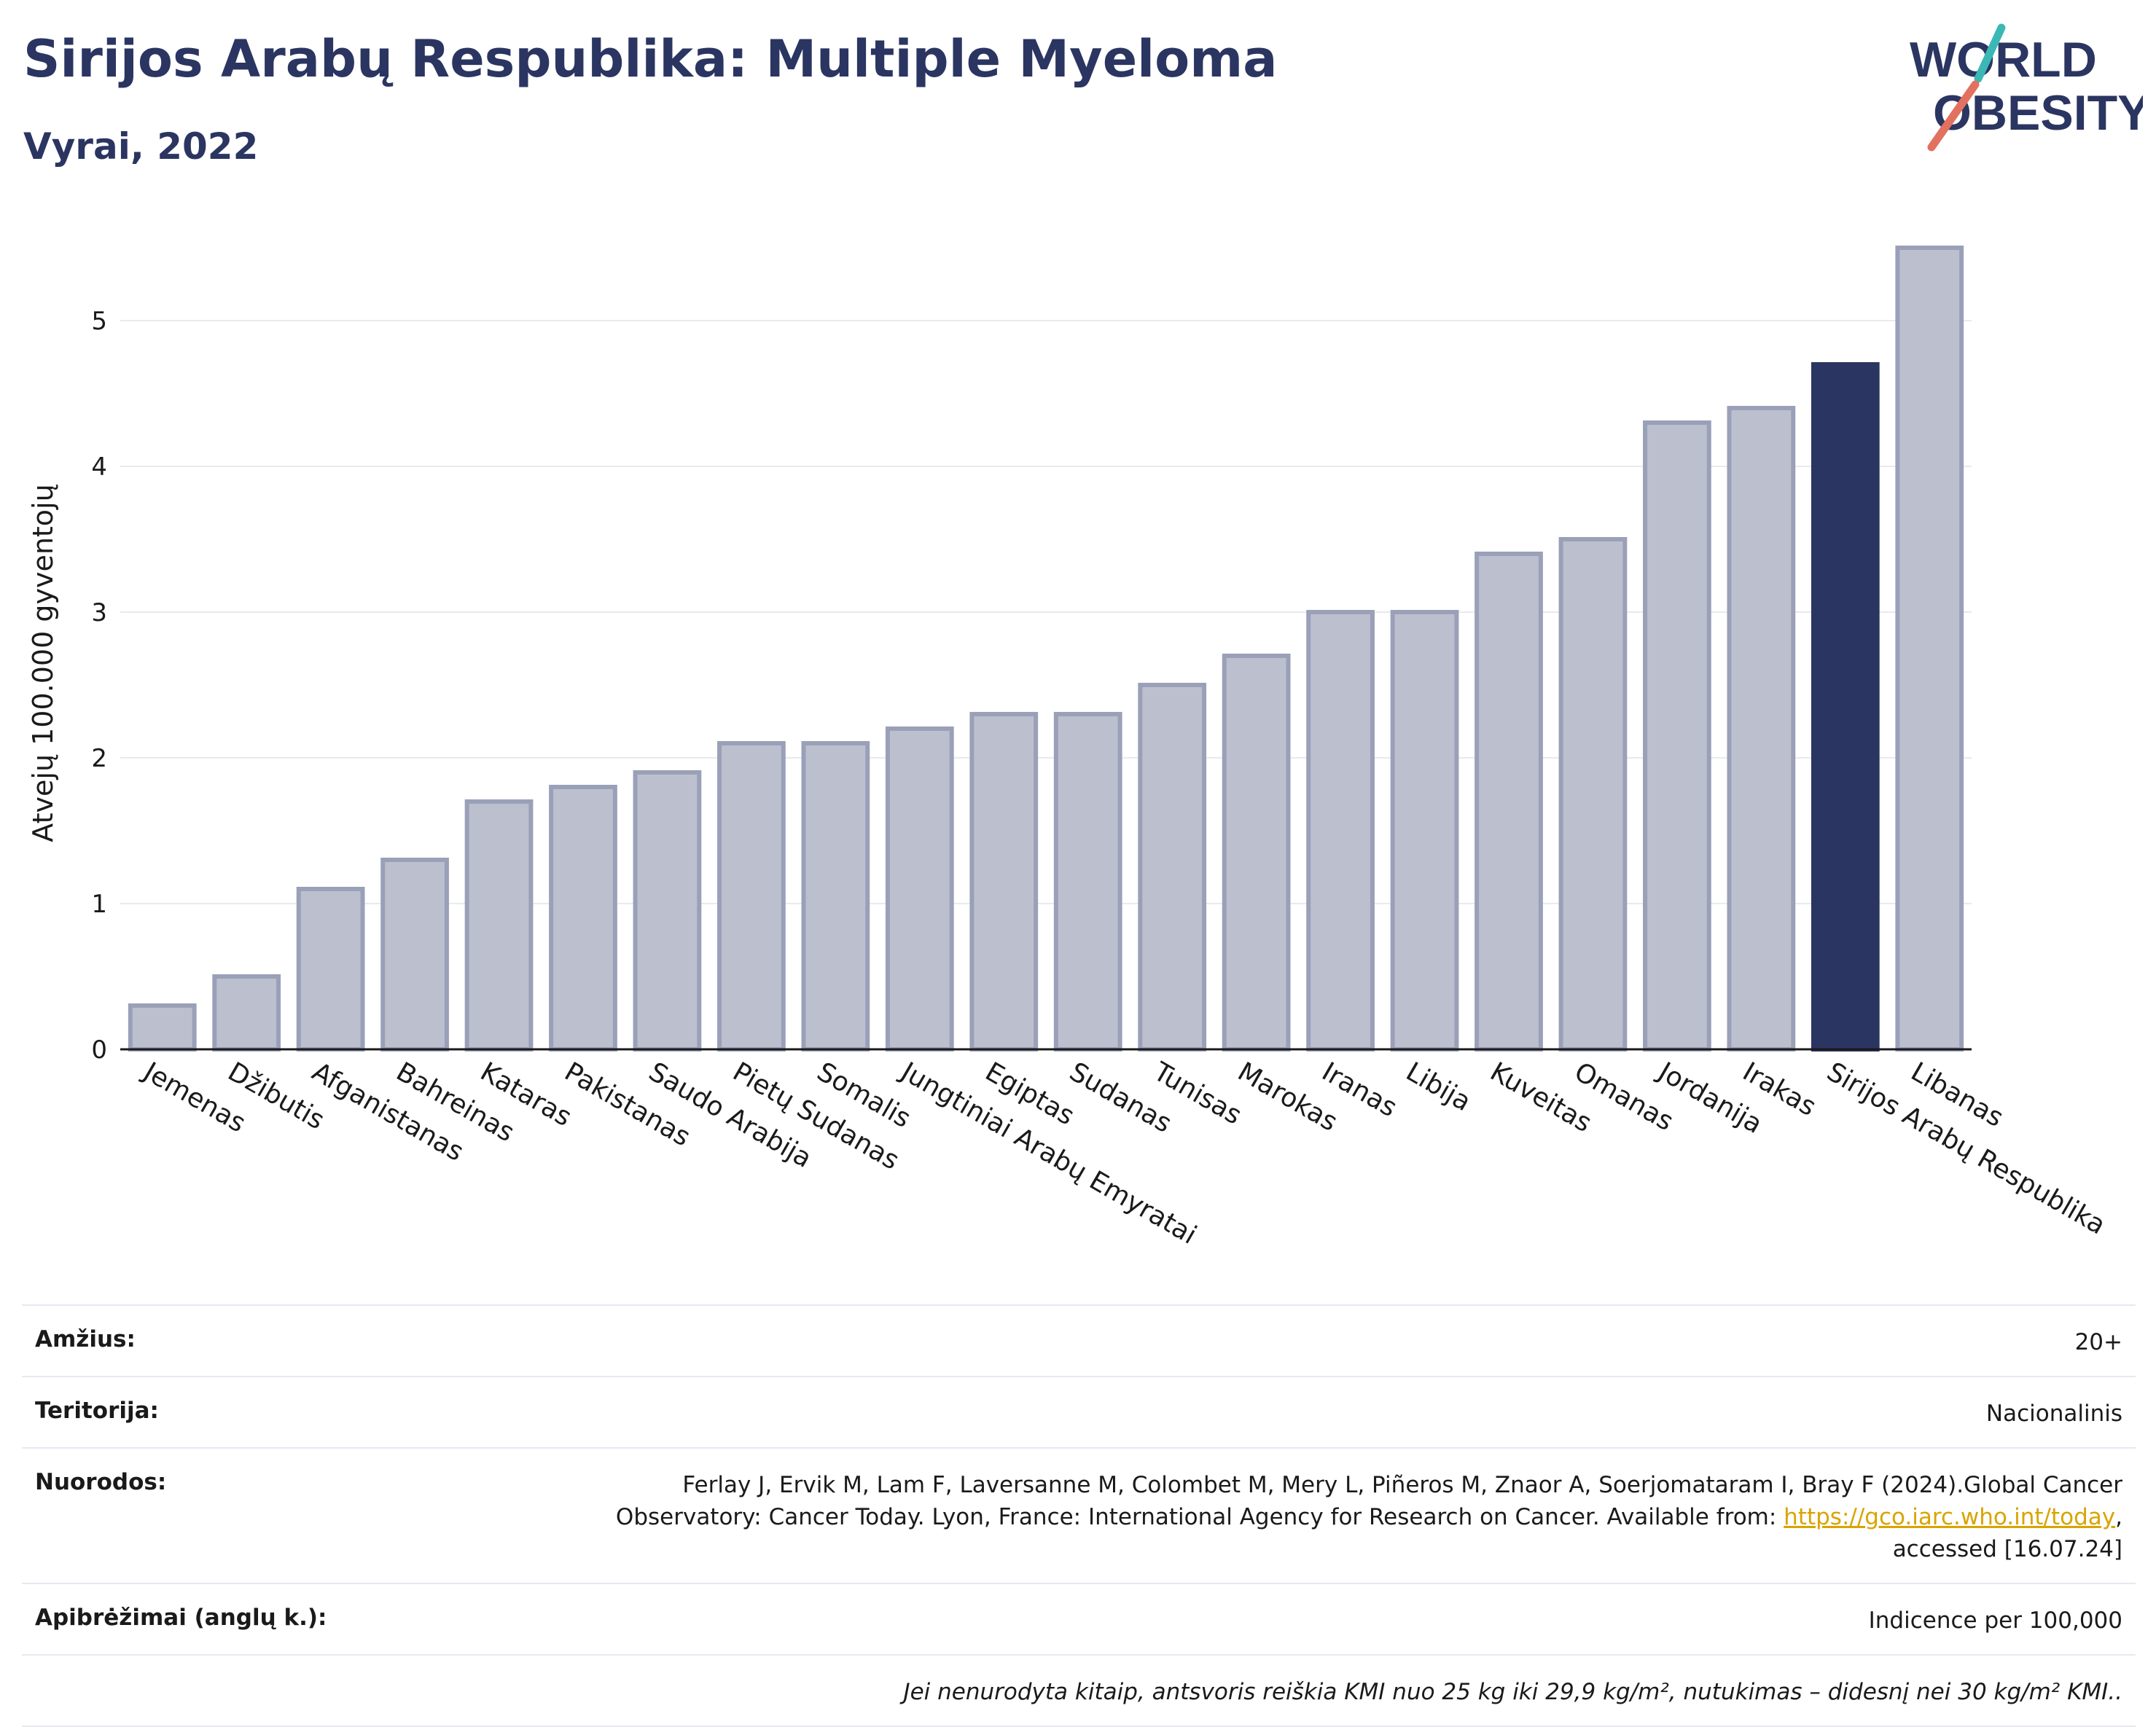 The height and width of the screenshot is (1727, 2156). I want to click on y-tick-label: 2, so click(99, 758).